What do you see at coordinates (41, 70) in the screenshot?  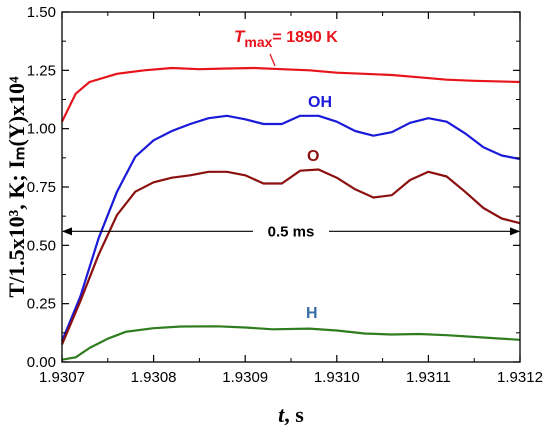 I see `y-tick-label: 1.25` at bounding box center [41, 70].